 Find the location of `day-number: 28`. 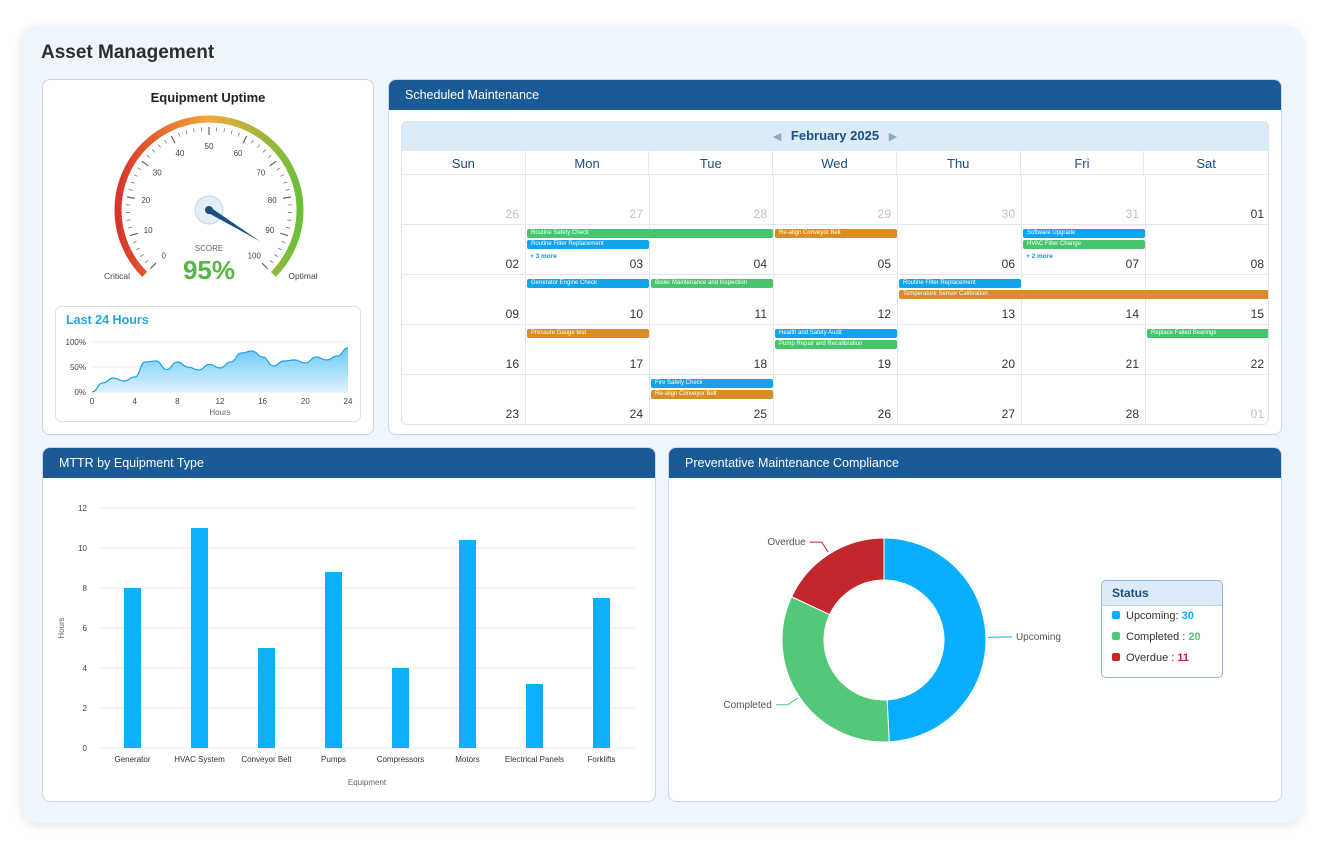

day-number: 28 is located at coordinates (1132, 414).